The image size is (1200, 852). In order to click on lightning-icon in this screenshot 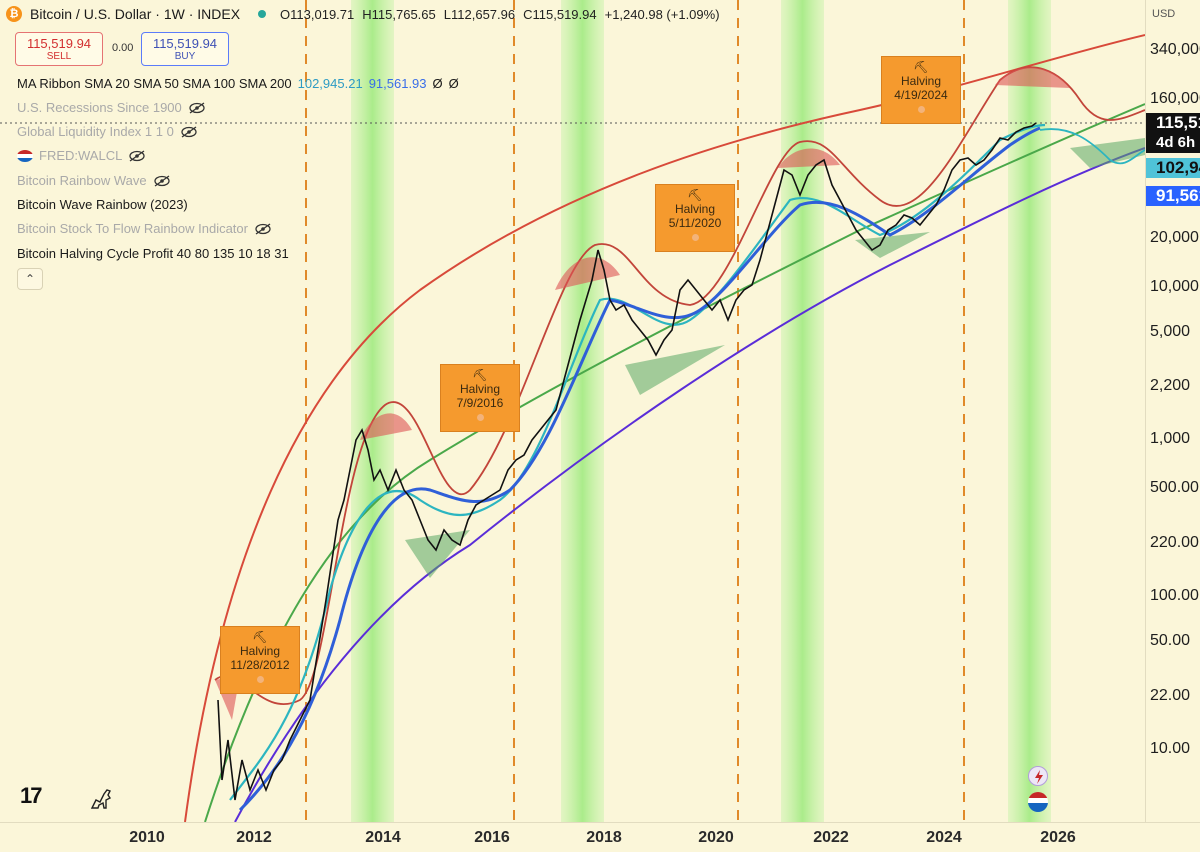, I will do `click(1038, 776)`.